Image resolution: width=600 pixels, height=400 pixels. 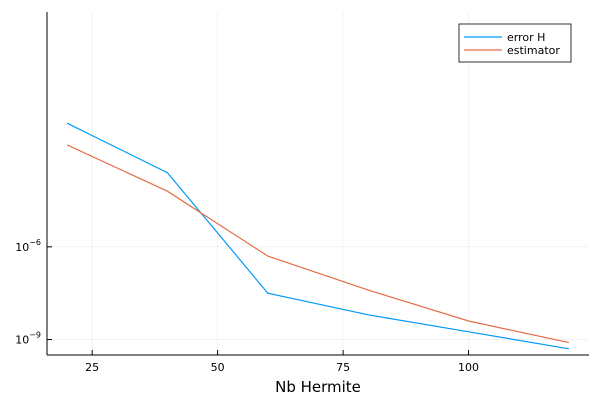 I want to click on legend: error H estimator, so click(x=515, y=43).